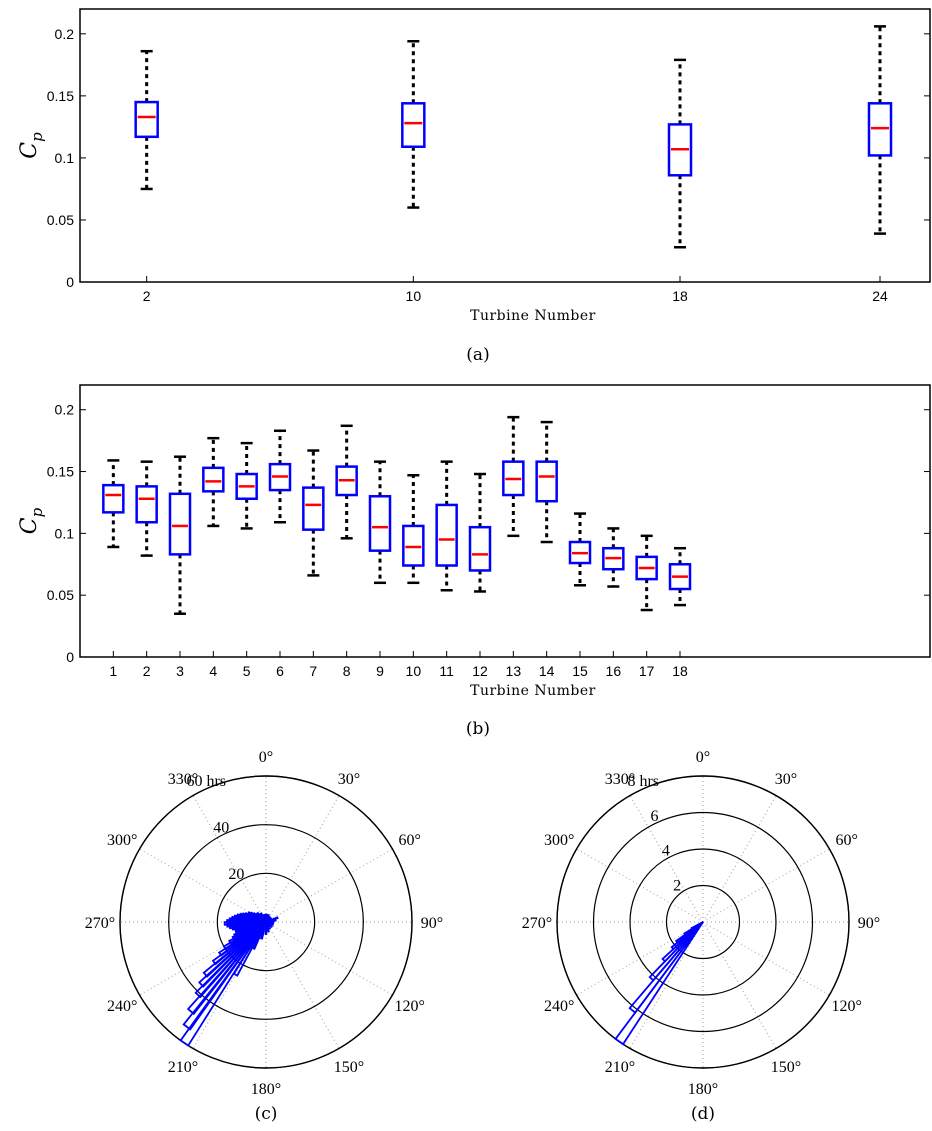  I want to click on y-axis-label-sub: p, so click(37, 512).